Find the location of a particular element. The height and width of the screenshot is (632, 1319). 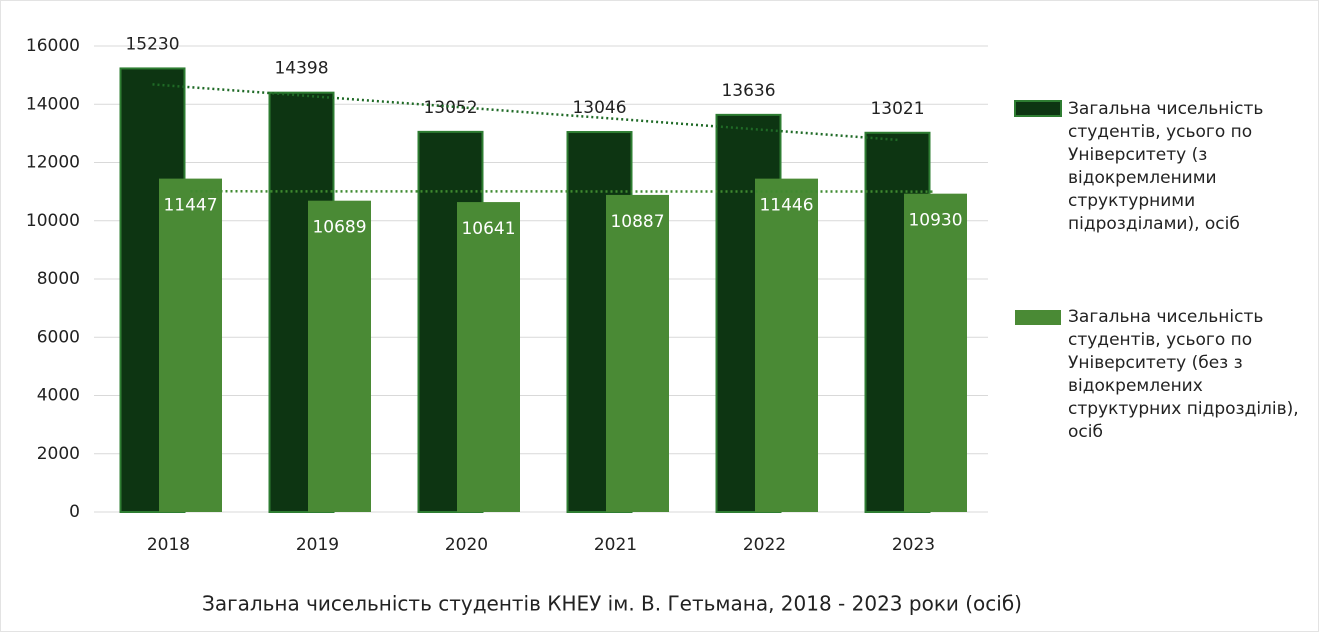

data-label: 13052 is located at coordinates (450, 108).